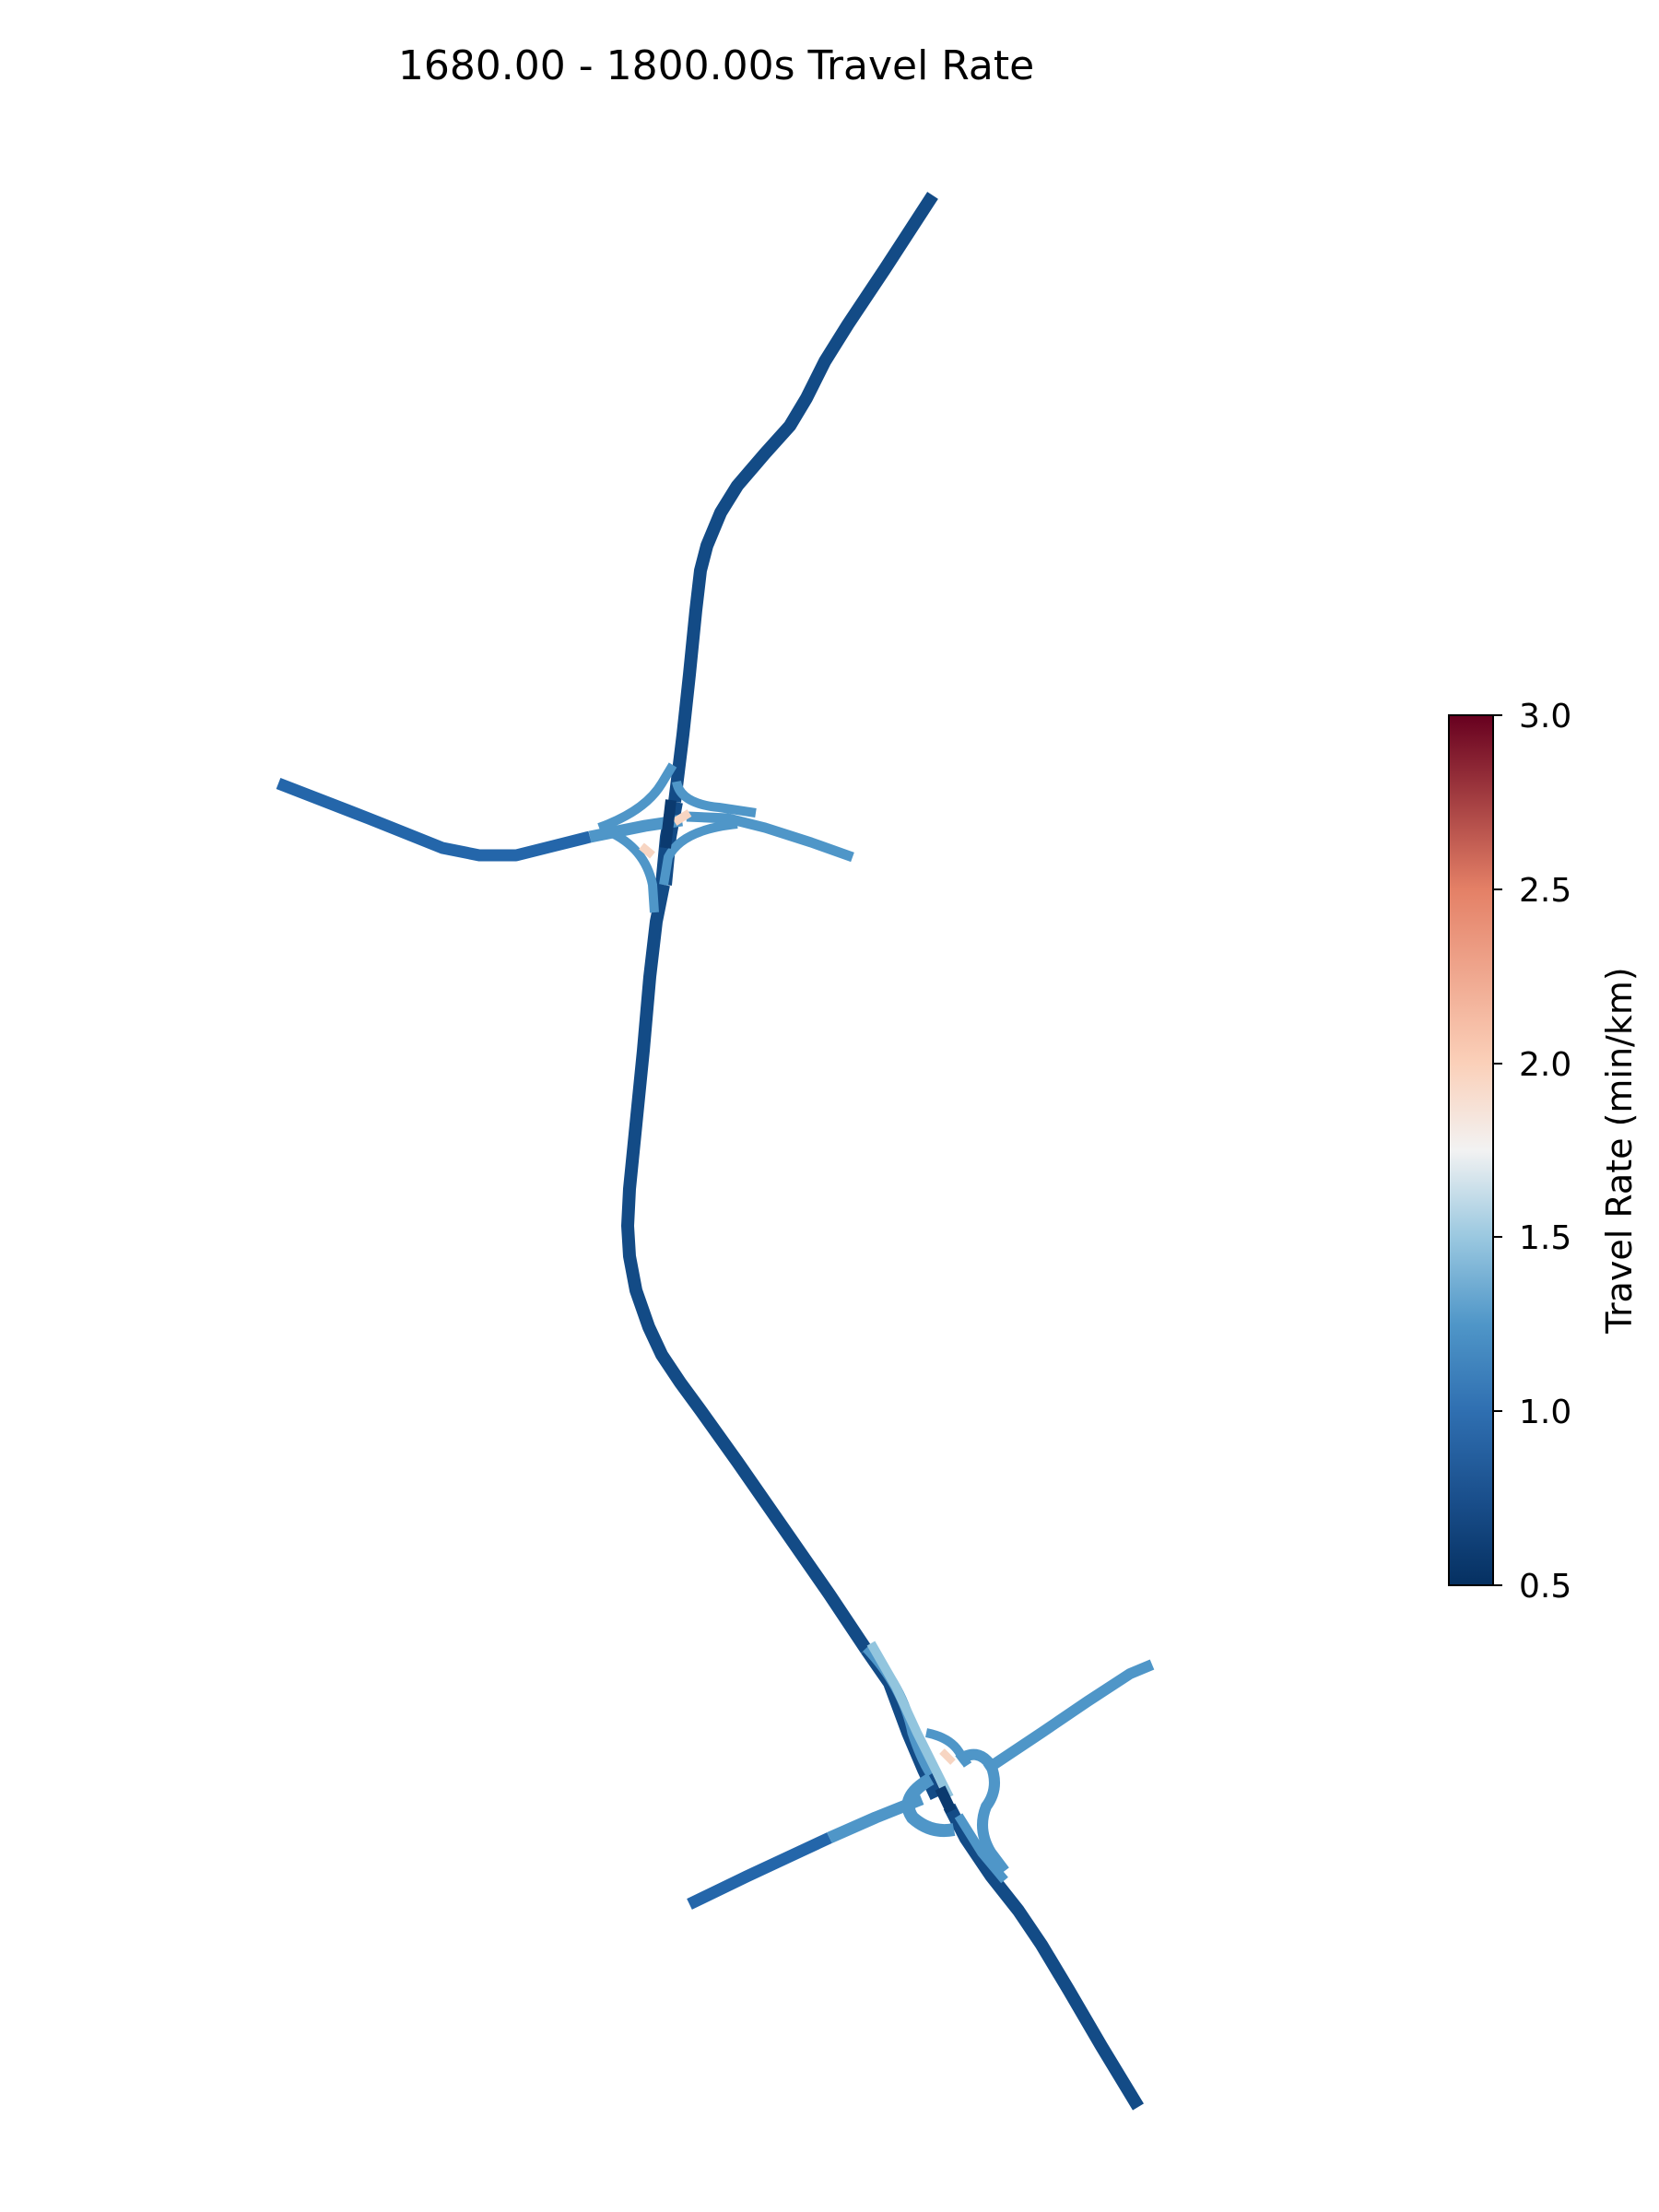 The height and width of the screenshot is (2212, 1659). What do you see at coordinates (982, 1811) in the screenshot?
I see `south-interchange-loop-east` at bounding box center [982, 1811].